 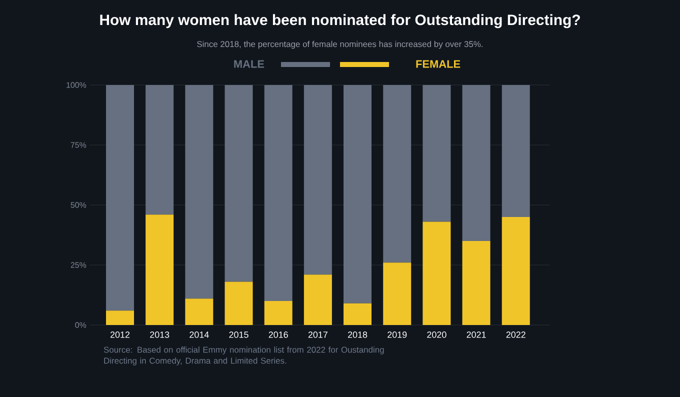 What do you see at coordinates (199, 335) in the screenshot?
I see `x-tick-label: 2014` at bounding box center [199, 335].